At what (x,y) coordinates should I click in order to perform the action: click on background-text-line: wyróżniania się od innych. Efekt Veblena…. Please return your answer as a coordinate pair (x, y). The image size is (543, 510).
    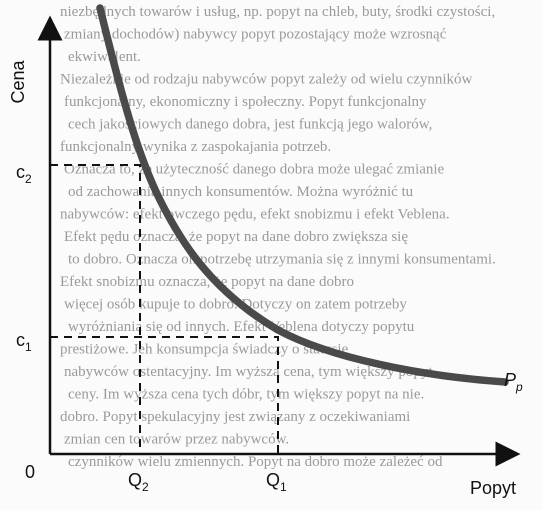
    Looking at the image, I should click on (241, 327).